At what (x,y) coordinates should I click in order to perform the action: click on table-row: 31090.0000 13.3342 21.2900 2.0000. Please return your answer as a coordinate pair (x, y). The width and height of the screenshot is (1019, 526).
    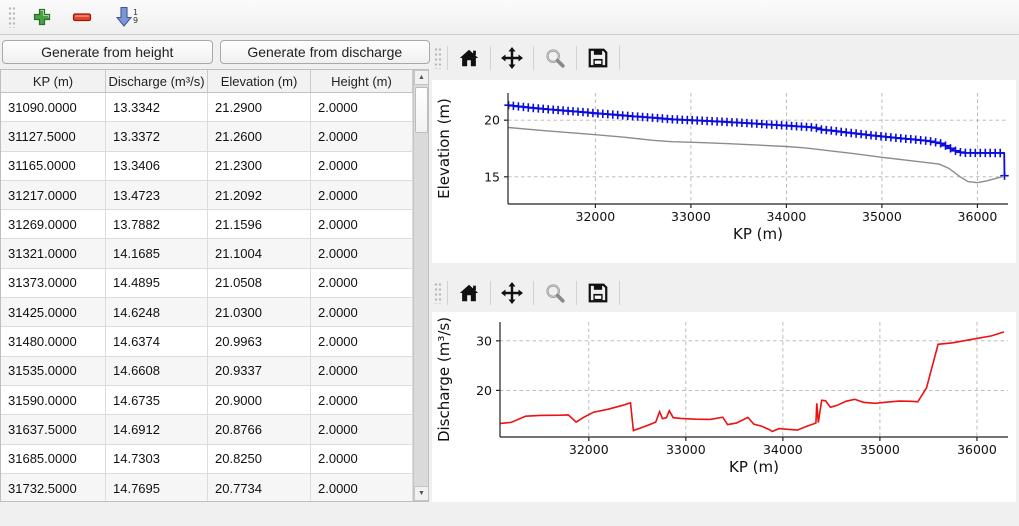
    Looking at the image, I should click on (207, 108).